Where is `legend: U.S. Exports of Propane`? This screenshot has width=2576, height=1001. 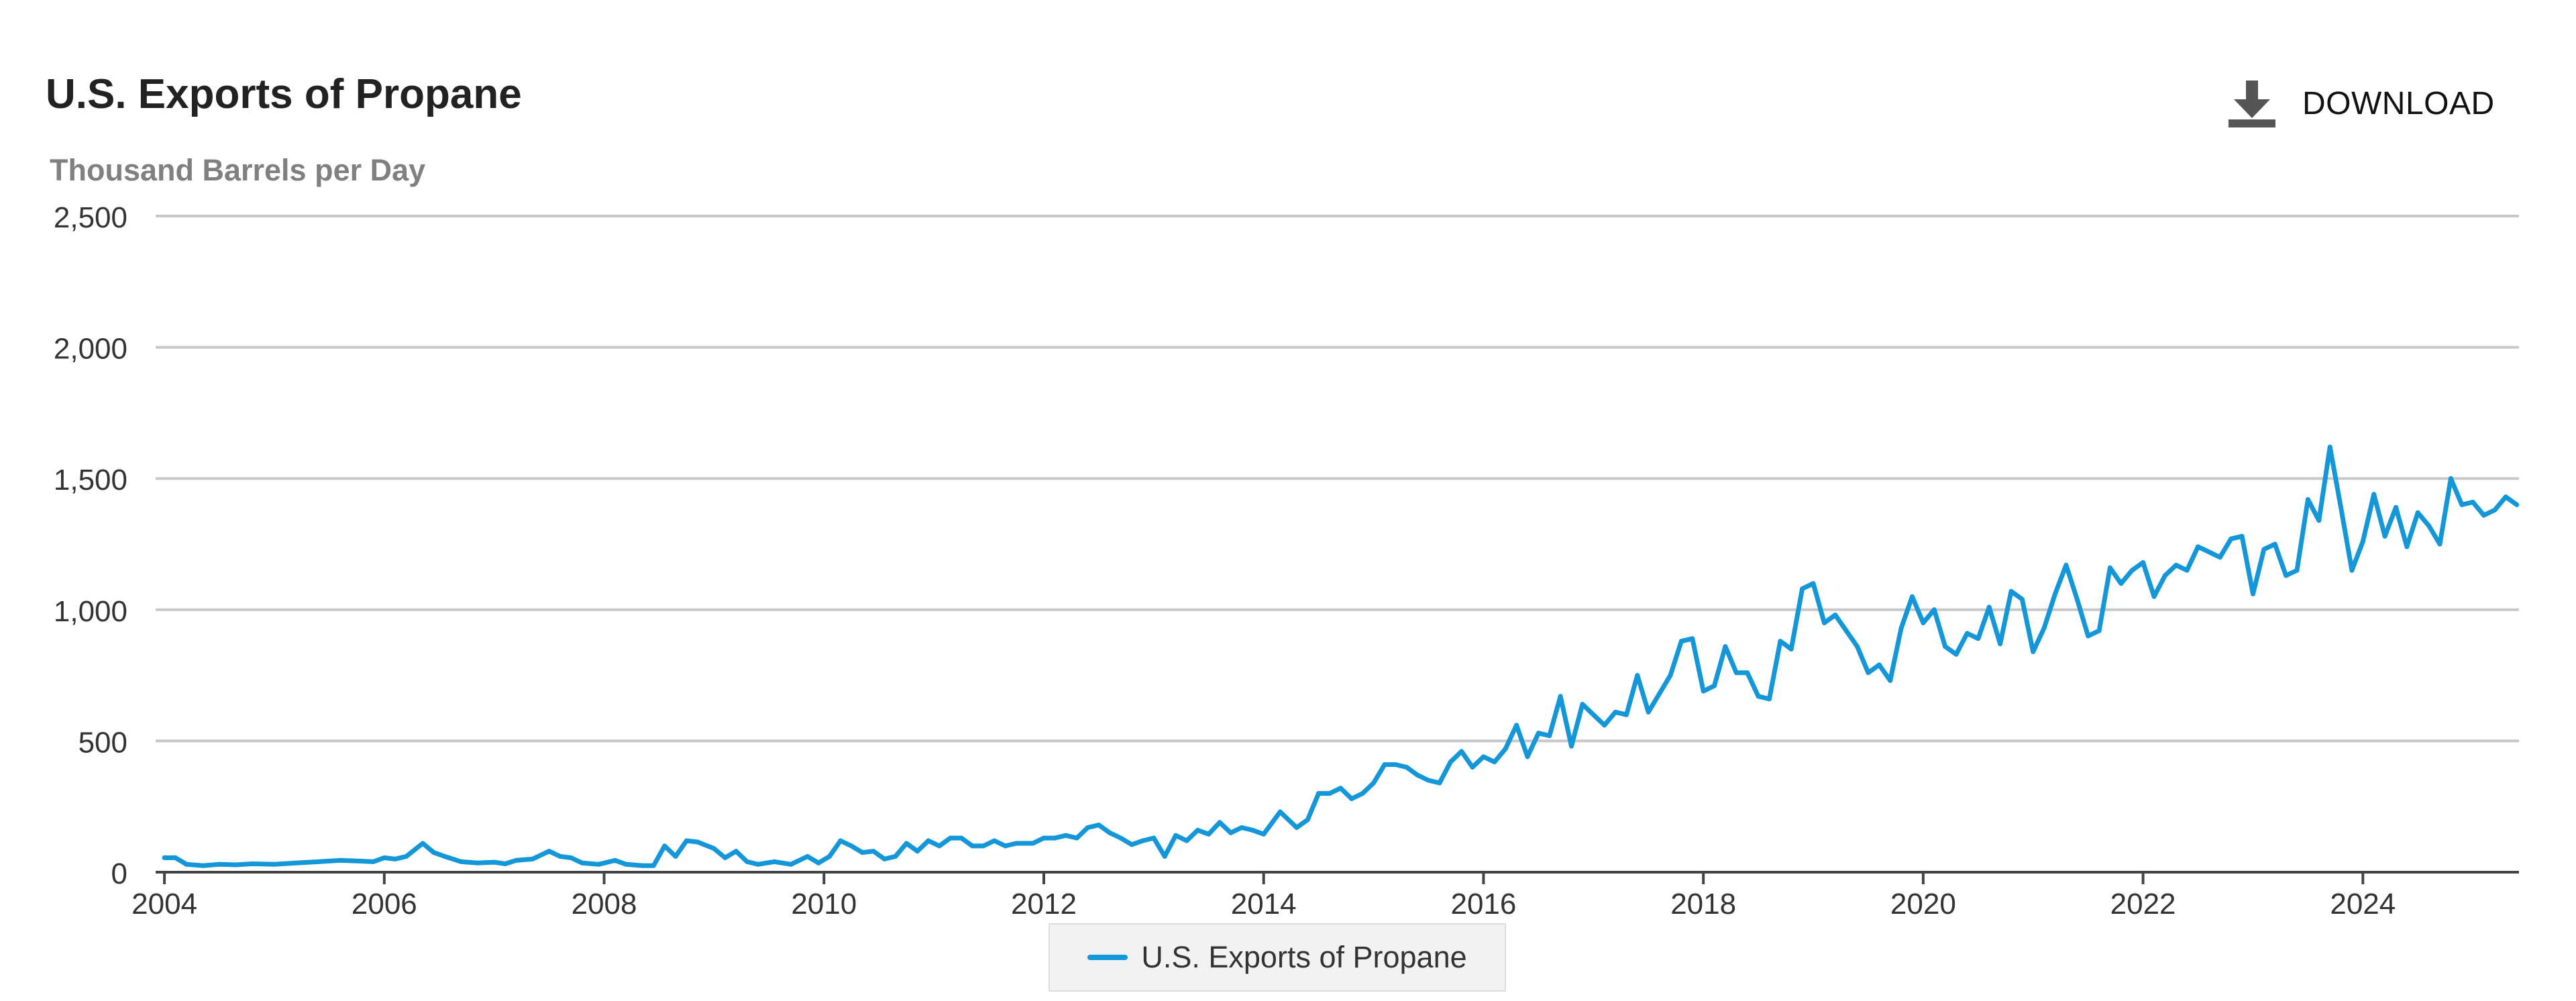
legend: U.S. Exports of Propane is located at coordinates (1277, 957).